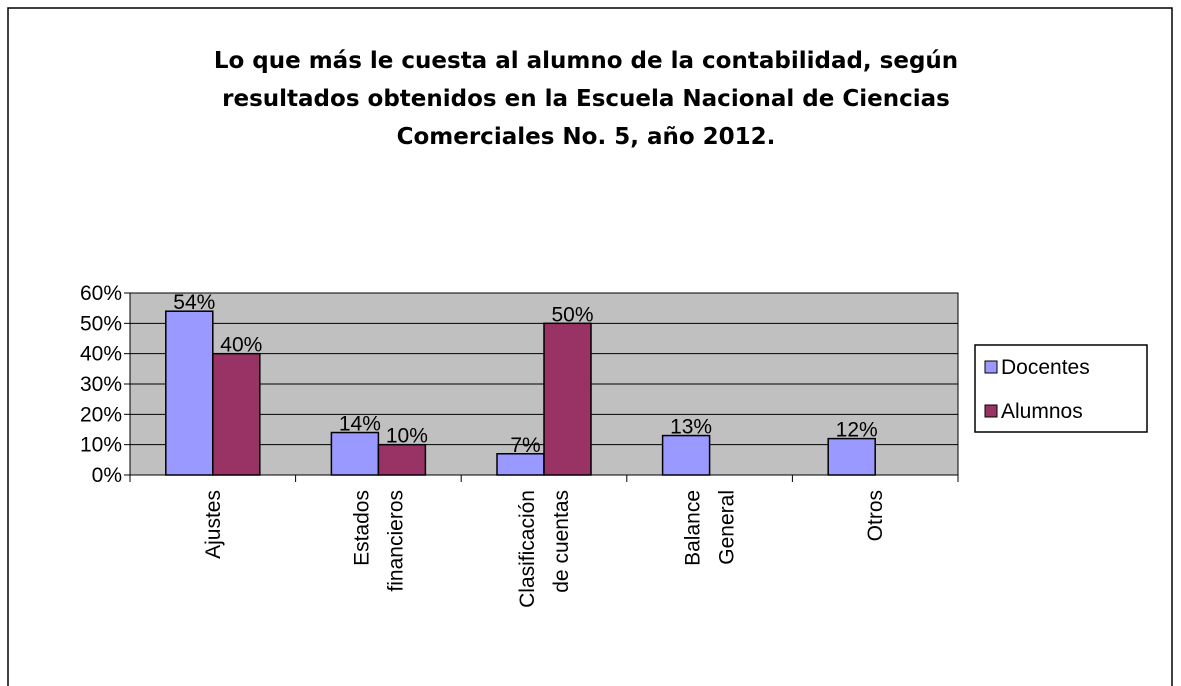 This screenshot has width=1181, height=686. Describe the element at coordinates (691, 427) in the screenshot. I see `data-label: 13%` at that location.